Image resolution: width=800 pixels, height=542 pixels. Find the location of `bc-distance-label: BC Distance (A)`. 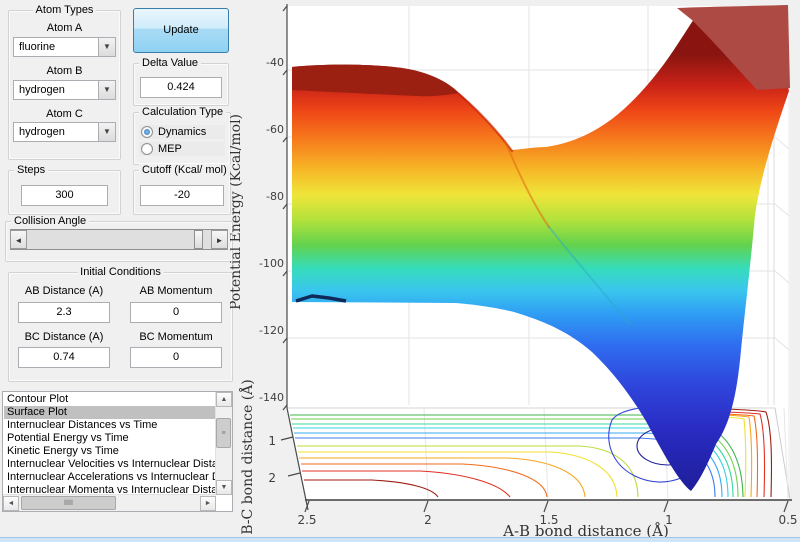

bc-distance-label: BC Distance (A) is located at coordinates (64, 337).